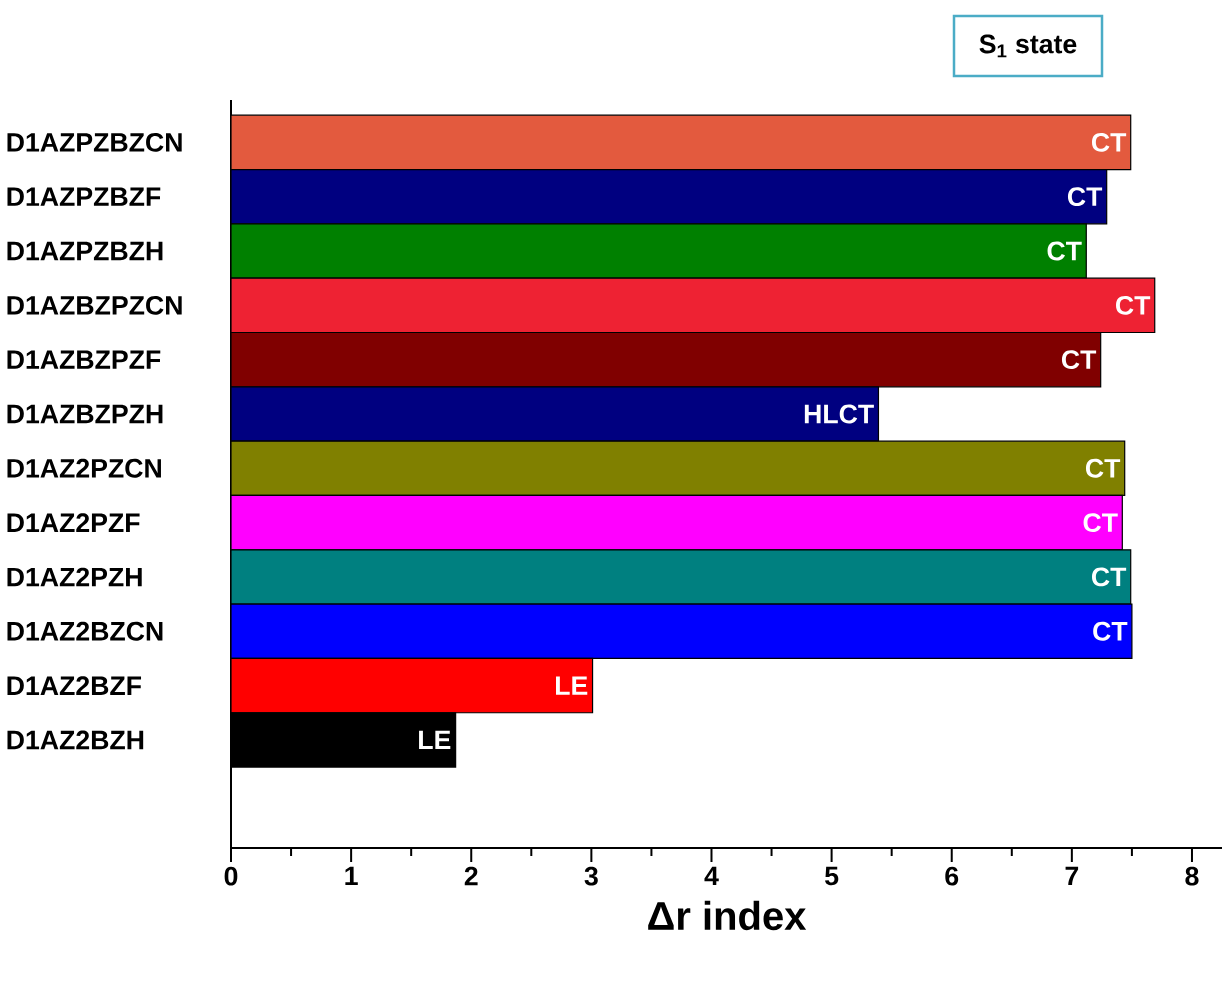 The width and height of the screenshot is (1225, 981). What do you see at coordinates (84, 196) in the screenshot?
I see `y-tick-label: D1AZPZBZF` at bounding box center [84, 196].